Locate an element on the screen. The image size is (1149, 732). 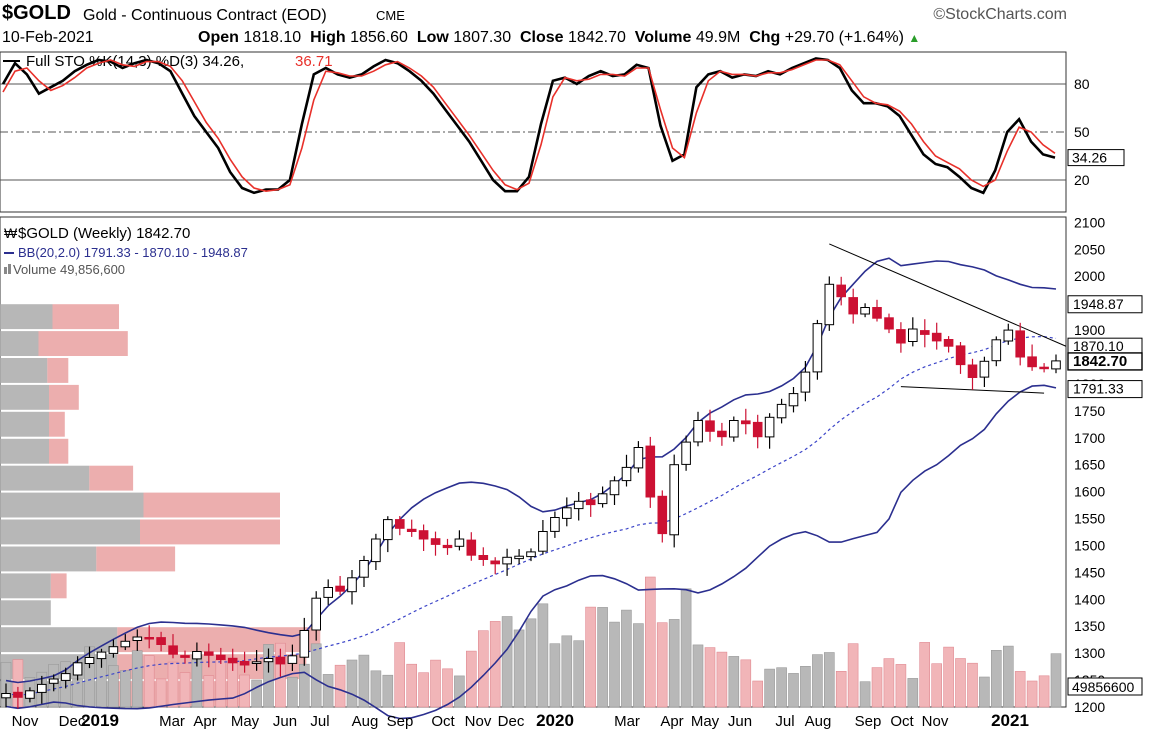
volume-legend: Volume 49,856,600 is located at coordinates (69, 269).